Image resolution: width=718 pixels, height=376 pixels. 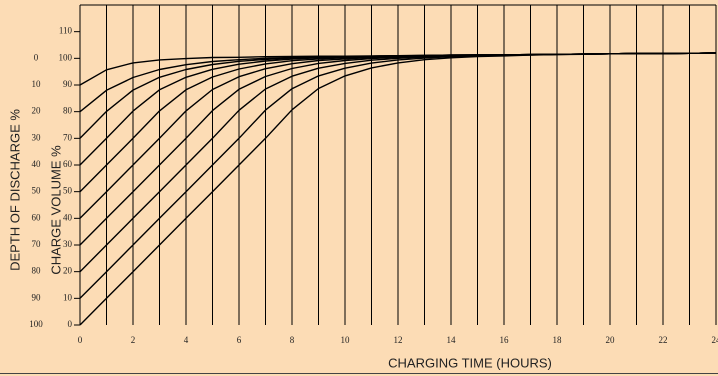 I want to click on x-tick-label: 4, so click(x=186, y=340).